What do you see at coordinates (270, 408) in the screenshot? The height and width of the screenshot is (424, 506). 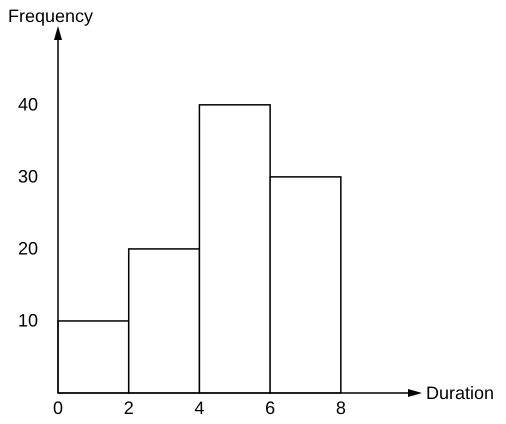 I see `x-tick-label: 6` at bounding box center [270, 408].